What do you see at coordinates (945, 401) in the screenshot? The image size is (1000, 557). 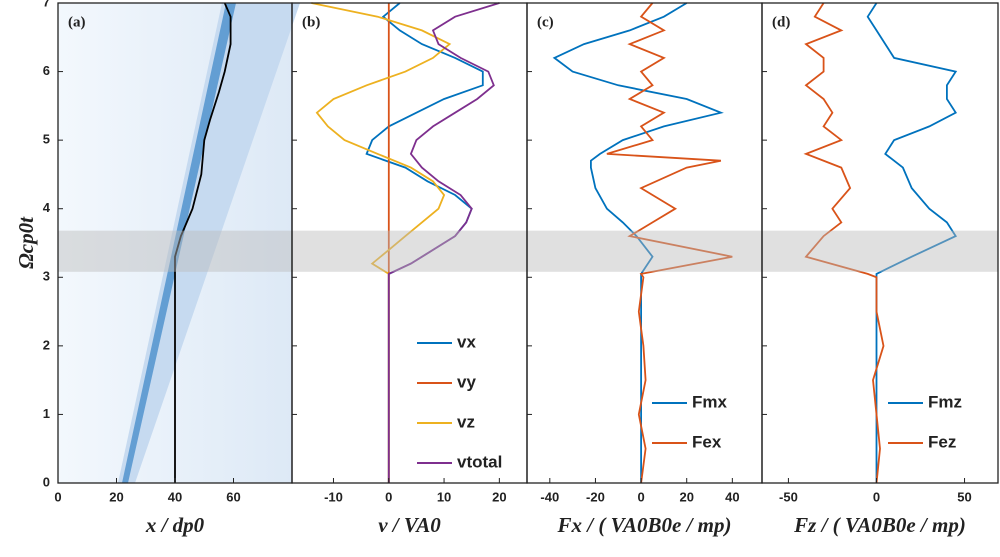 I see `legend-label: Fmz` at bounding box center [945, 401].